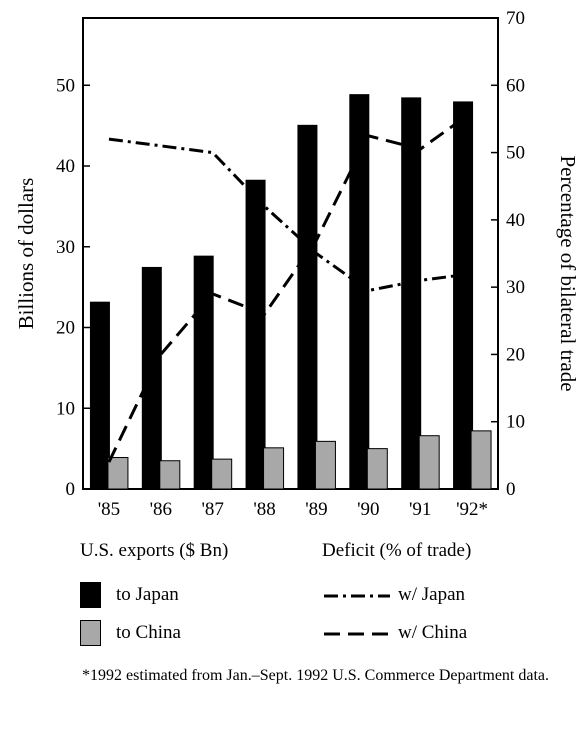 The width and height of the screenshot is (587, 736). I want to click on x-tick-label: '85, so click(109, 509).